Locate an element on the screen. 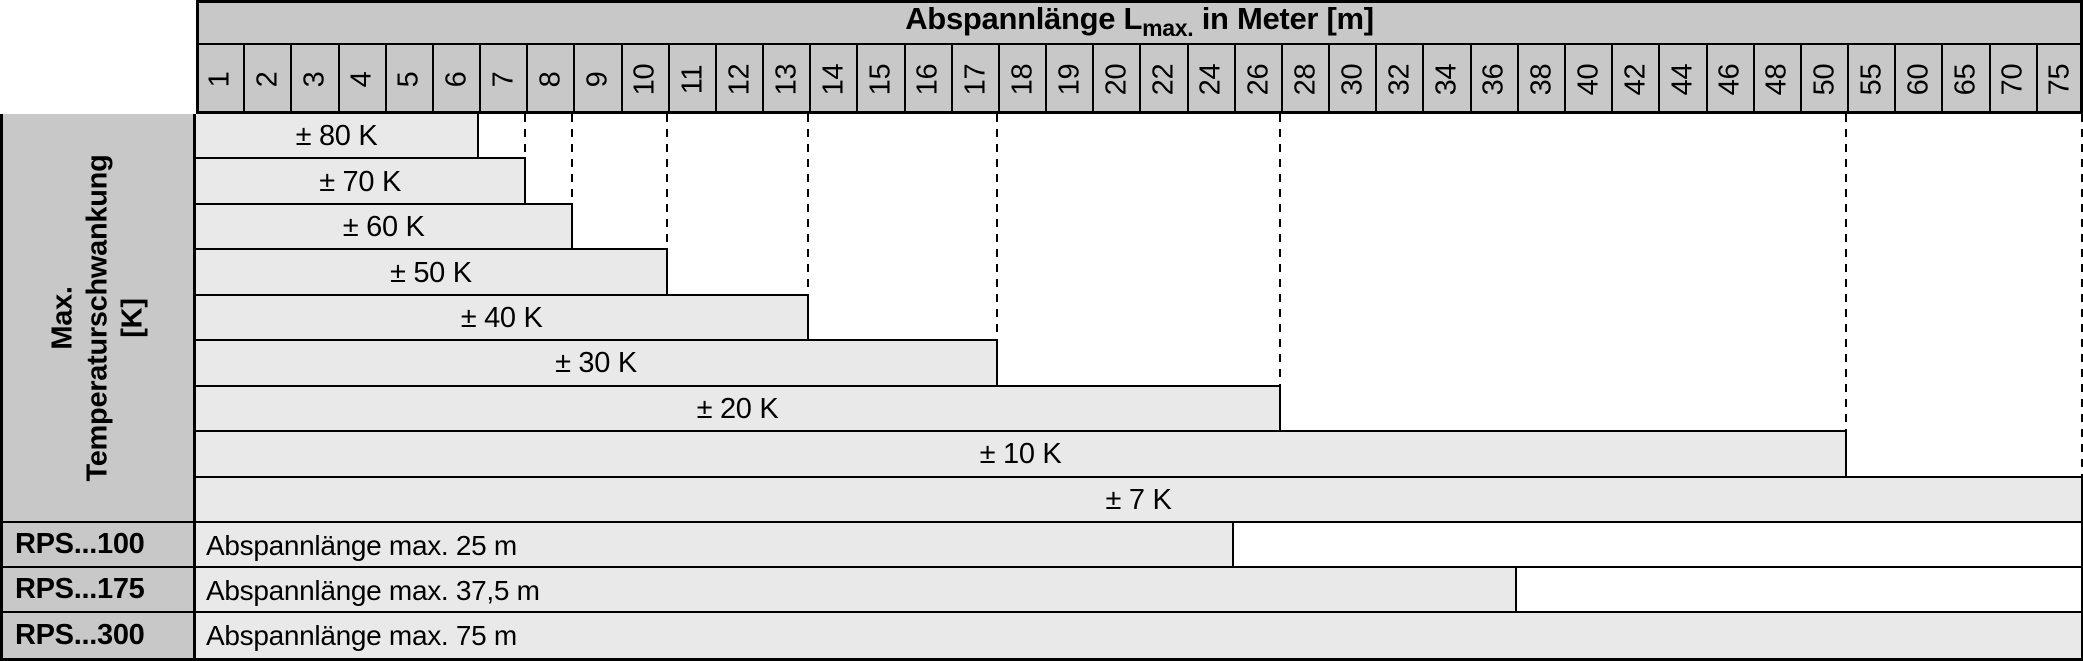 The image size is (2083, 661). bar-10k: ± 10 K is located at coordinates (1022, 455).